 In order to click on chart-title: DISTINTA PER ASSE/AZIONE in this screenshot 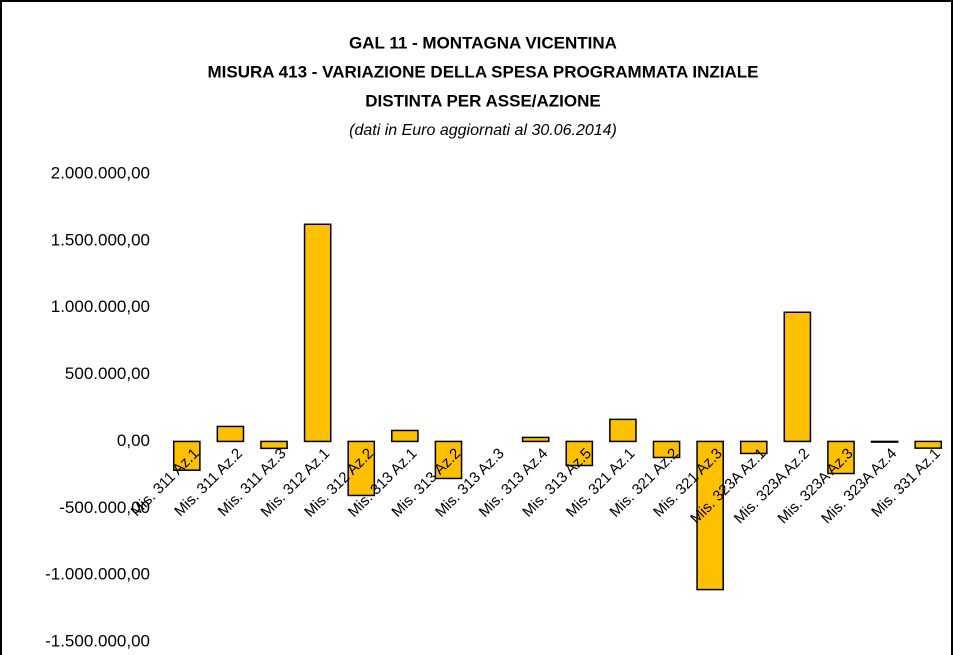, I will do `click(483, 100)`.